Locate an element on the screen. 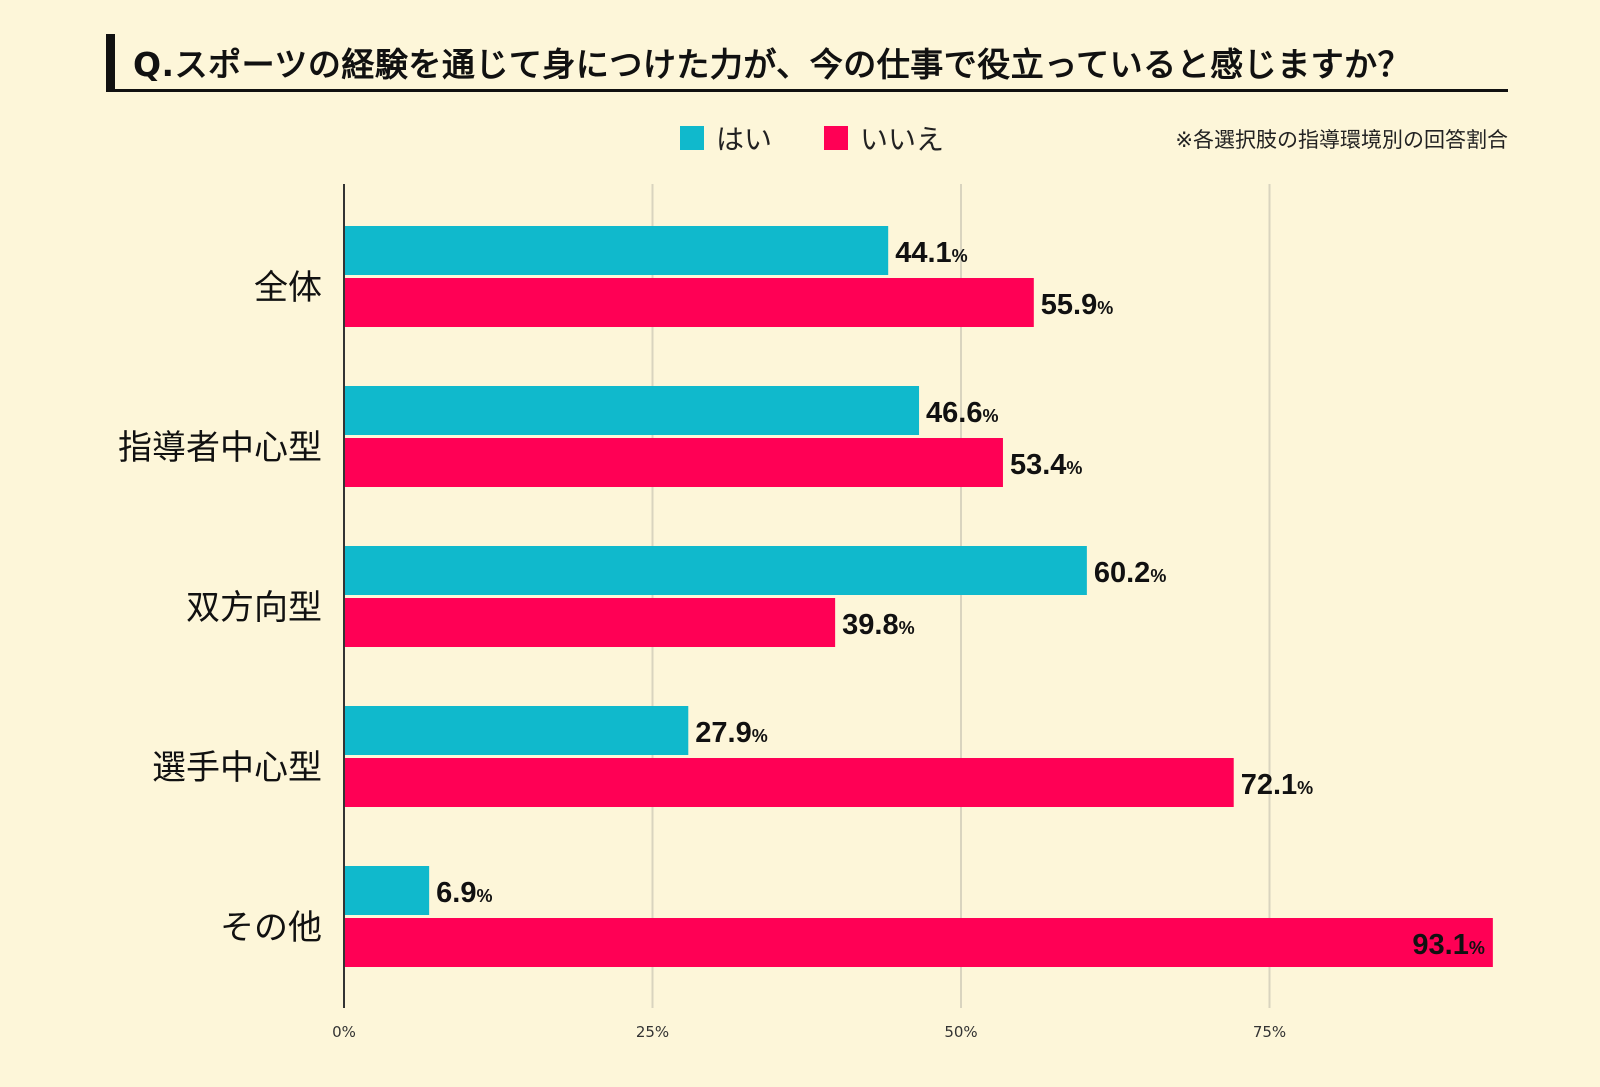 The width and height of the screenshot is (1600, 1087). legend-item-no: いいえ is located at coordinates (884, 138).